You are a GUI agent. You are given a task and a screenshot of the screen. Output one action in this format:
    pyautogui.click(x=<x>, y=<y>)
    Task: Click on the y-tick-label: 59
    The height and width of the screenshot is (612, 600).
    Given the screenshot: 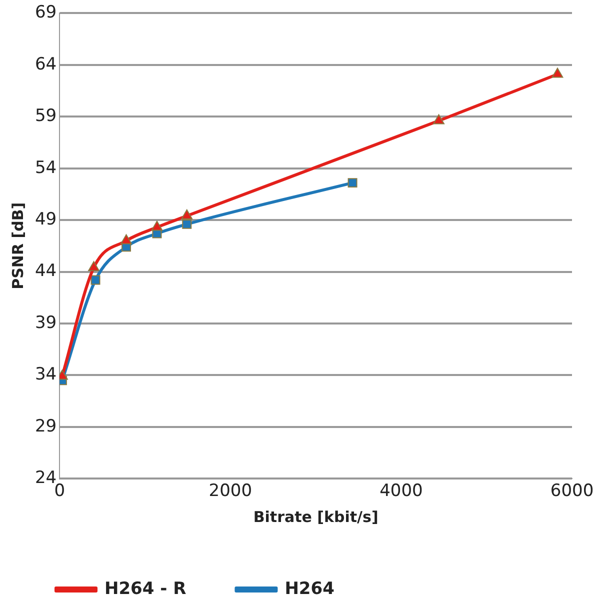 What is the action you would take?
    pyautogui.click(x=45, y=116)
    